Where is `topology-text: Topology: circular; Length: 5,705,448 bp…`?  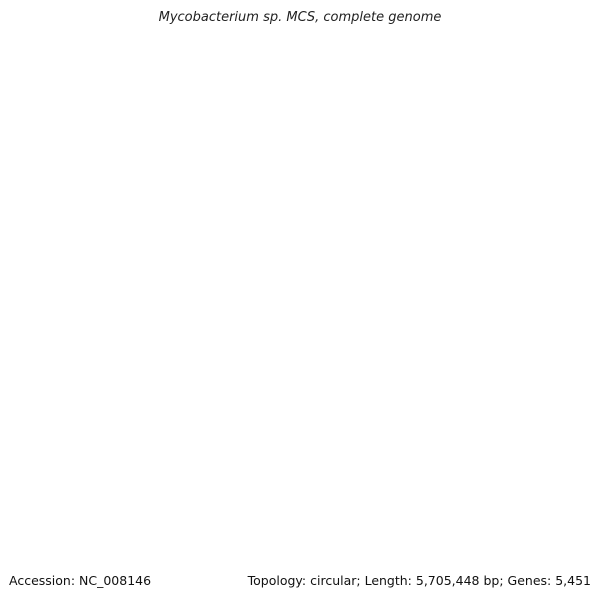
topology-text: Topology: circular; Length: 5,705,448 bp… is located at coordinates (419, 580).